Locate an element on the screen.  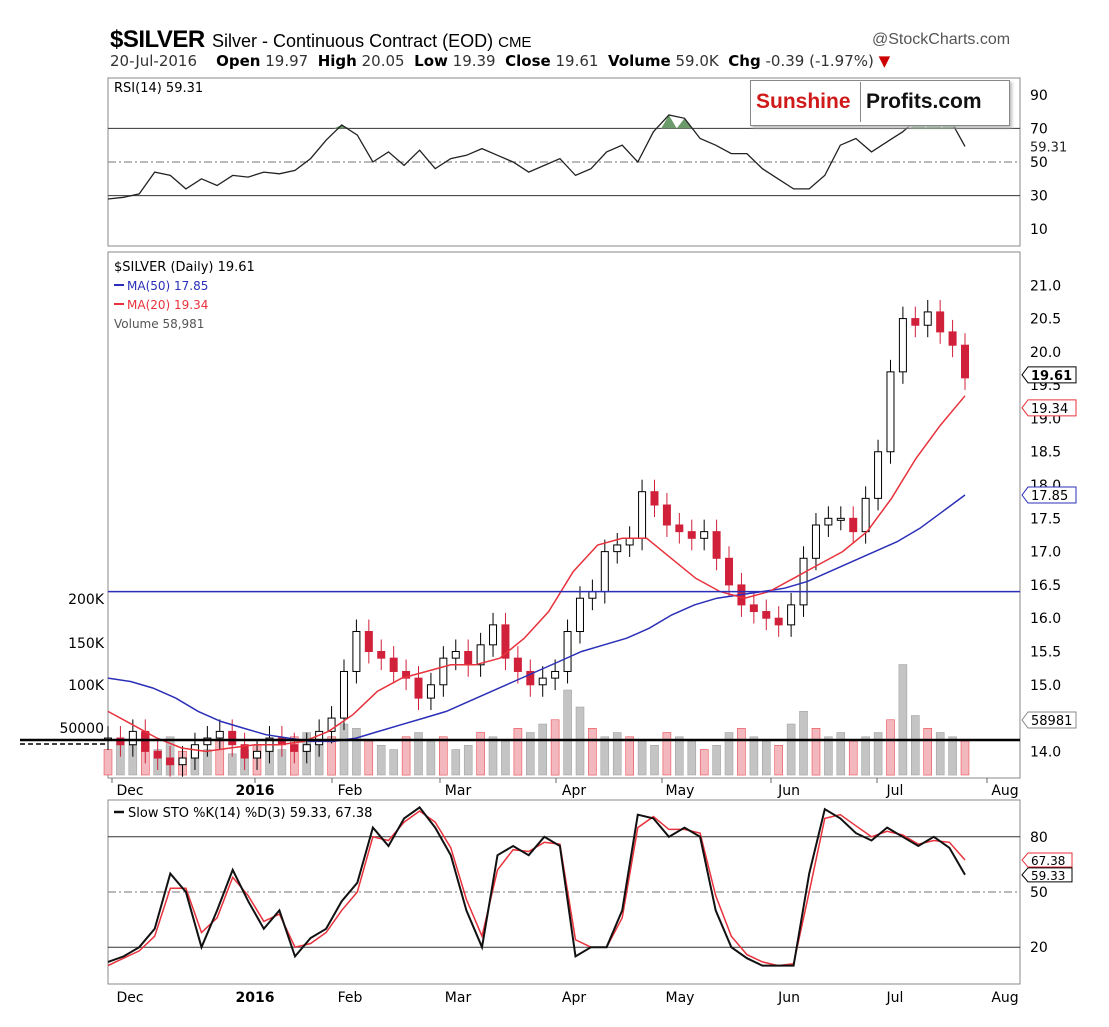
ma20-legend: MA(20) 19.34 is located at coordinates (167, 305).